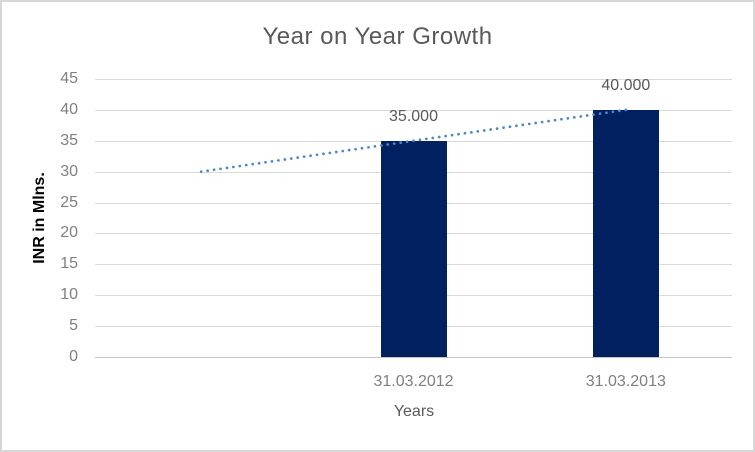 This screenshot has width=755, height=452. What do you see at coordinates (377, 36) in the screenshot?
I see `chart-title: Year on Year Growth` at bounding box center [377, 36].